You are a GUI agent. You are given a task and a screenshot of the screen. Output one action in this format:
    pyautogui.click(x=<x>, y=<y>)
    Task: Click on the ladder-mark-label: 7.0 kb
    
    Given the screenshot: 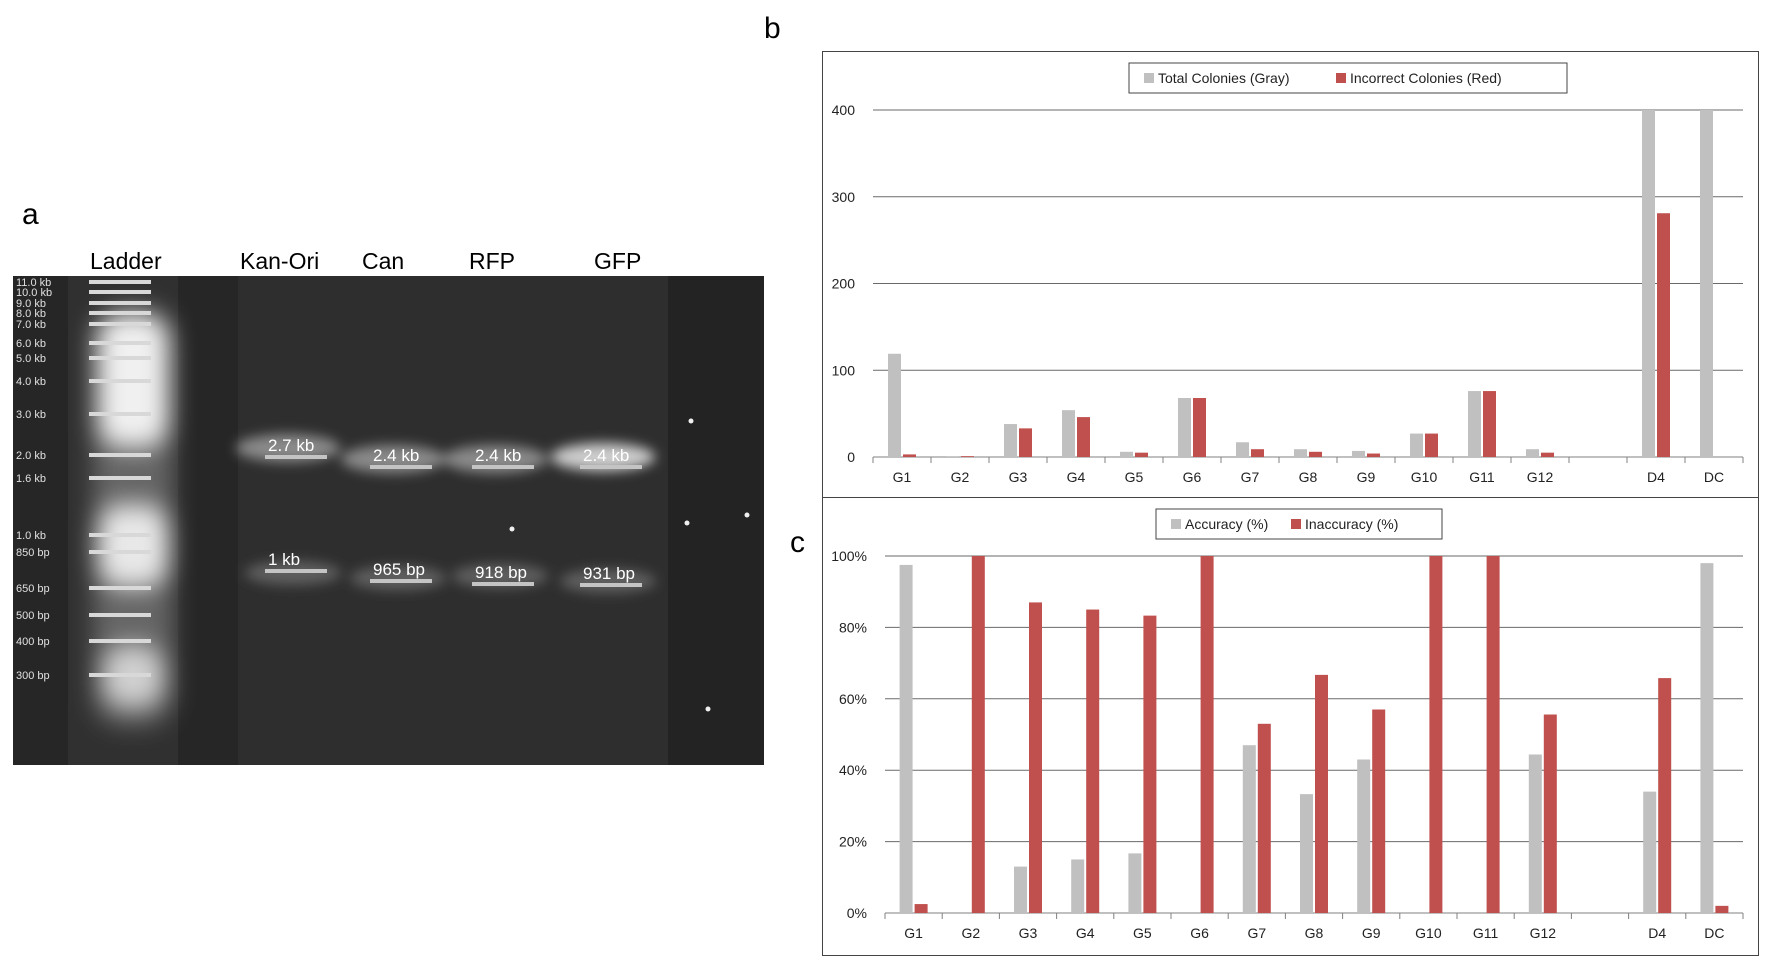 What is the action you would take?
    pyautogui.click(x=31, y=325)
    